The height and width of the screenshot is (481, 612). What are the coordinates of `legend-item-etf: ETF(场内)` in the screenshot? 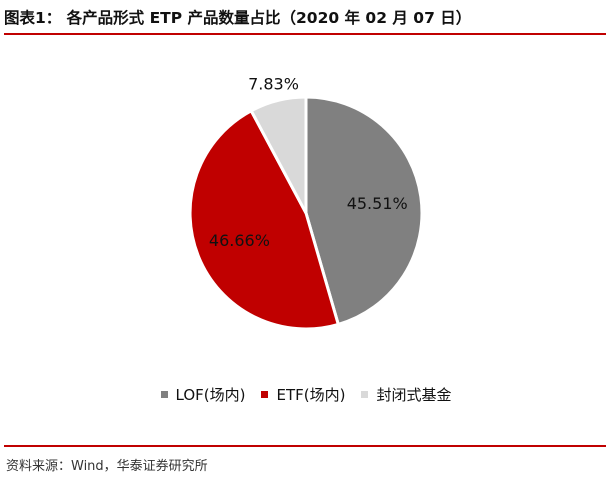 It's located at (303, 394).